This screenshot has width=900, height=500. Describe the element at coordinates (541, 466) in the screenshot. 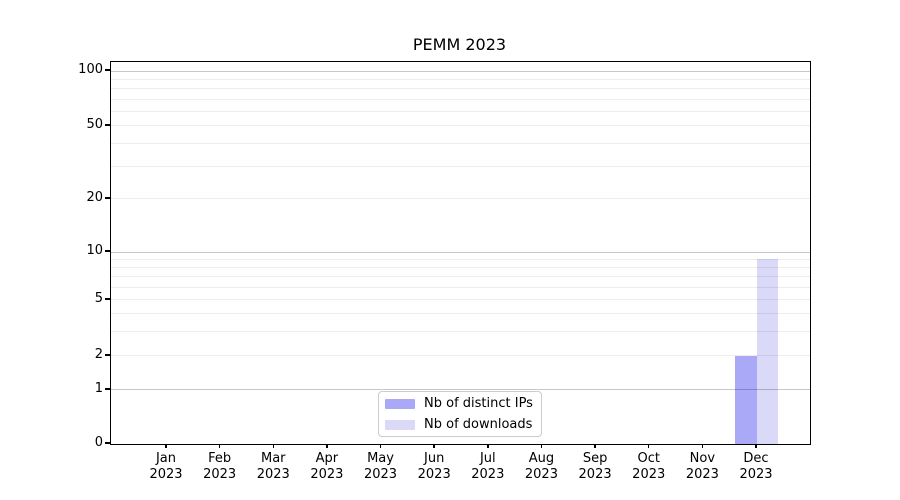

I see `x-tick-label: Aug 2023` at that location.